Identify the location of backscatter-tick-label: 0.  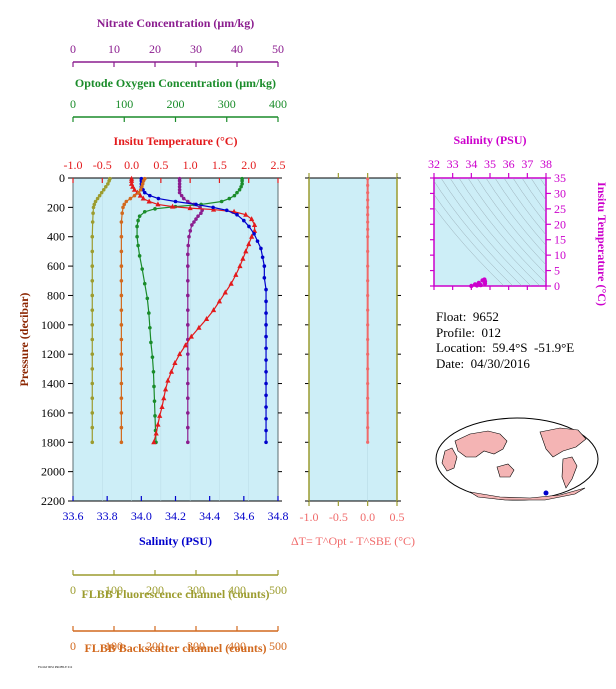
(73, 646).